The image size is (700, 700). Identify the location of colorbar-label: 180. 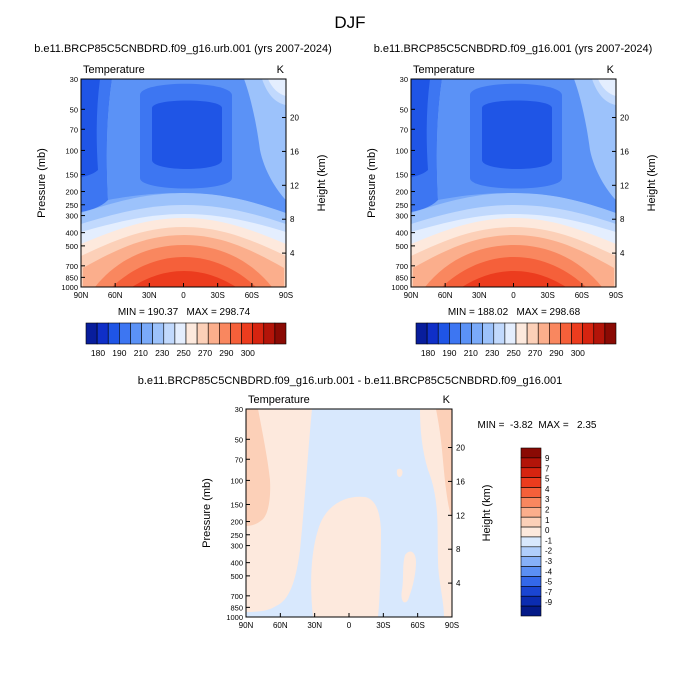
(428, 353).